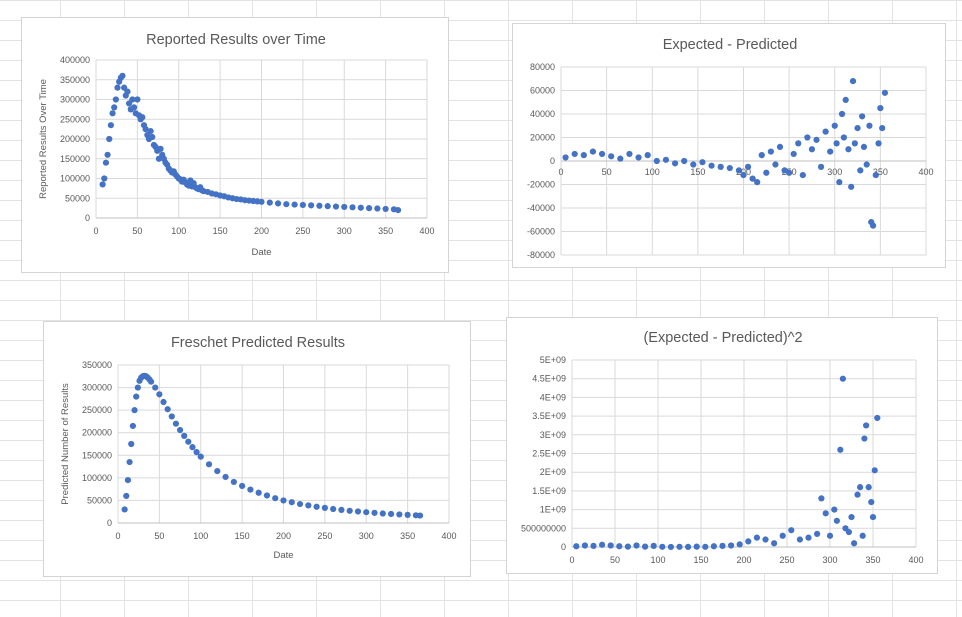 This screenshot has width=962, height=617. Describe the element at coordinates (541, 185) in the screenshot. I see `y-tick-label: -20000` at that location.